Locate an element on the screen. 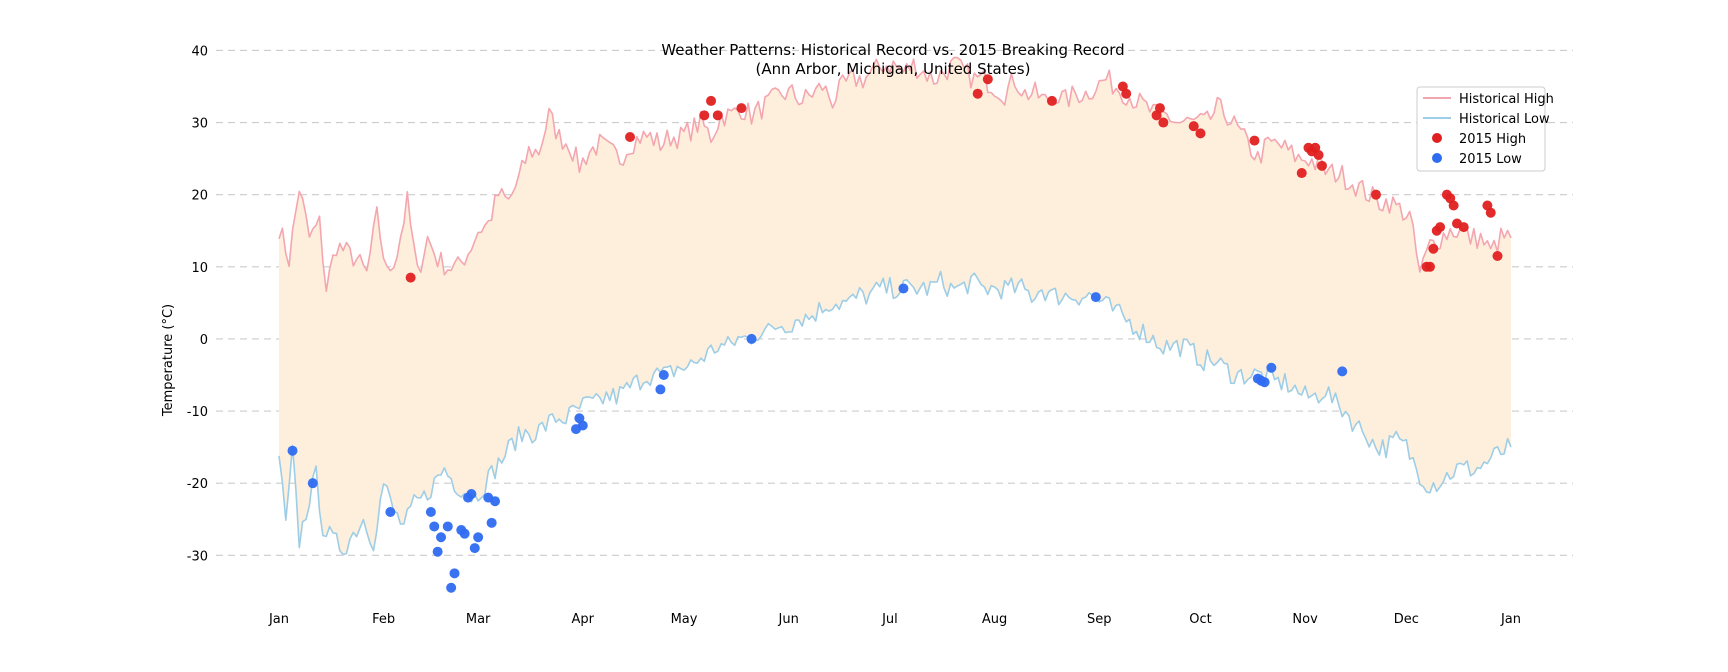 The image size is (1728, 672). y-tick-labels: -30 -20 -10 0 10 20 30 40 is located at coordinates (197, 304).